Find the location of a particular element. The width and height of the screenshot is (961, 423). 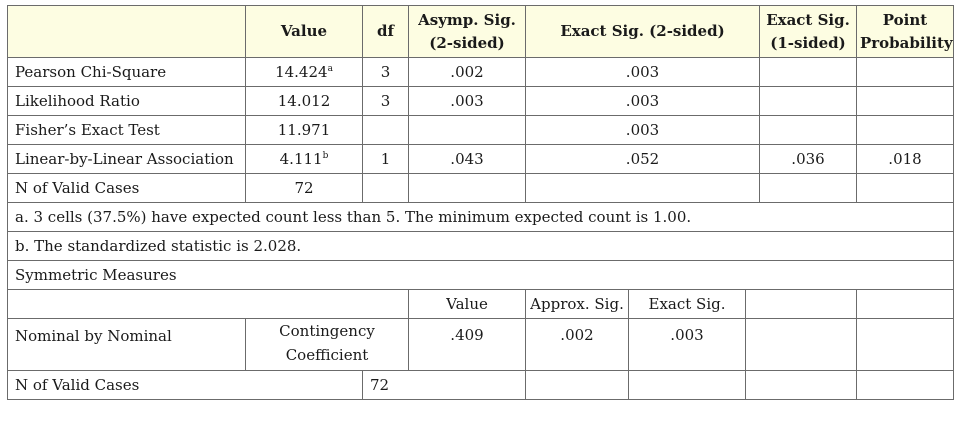

footnote-marker: a is located at coordinates (330, 69).